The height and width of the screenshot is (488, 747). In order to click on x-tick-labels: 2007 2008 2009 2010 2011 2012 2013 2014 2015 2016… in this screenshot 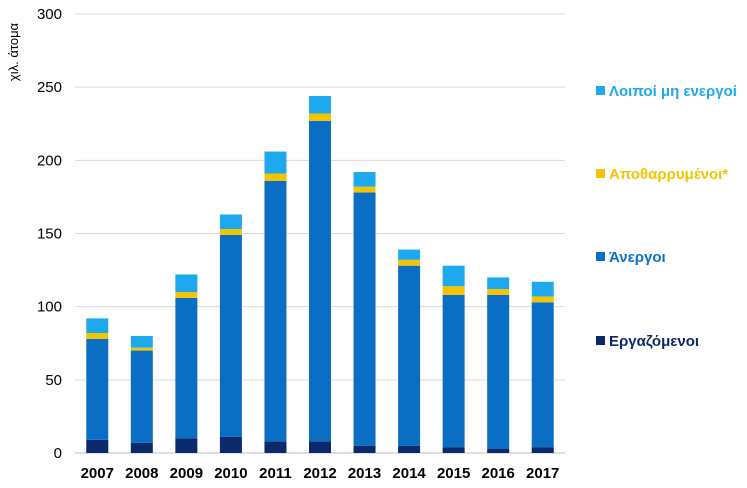, I will do `click(320, 473)`.